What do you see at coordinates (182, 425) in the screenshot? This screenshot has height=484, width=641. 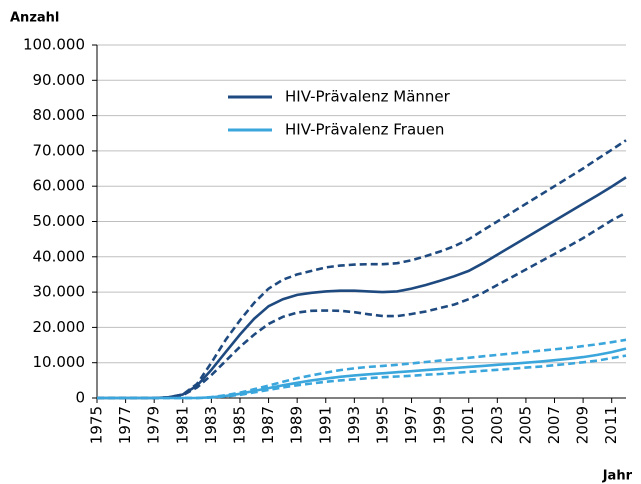 I see `x-tick-label: 1981` at bounding box center [182, 425].